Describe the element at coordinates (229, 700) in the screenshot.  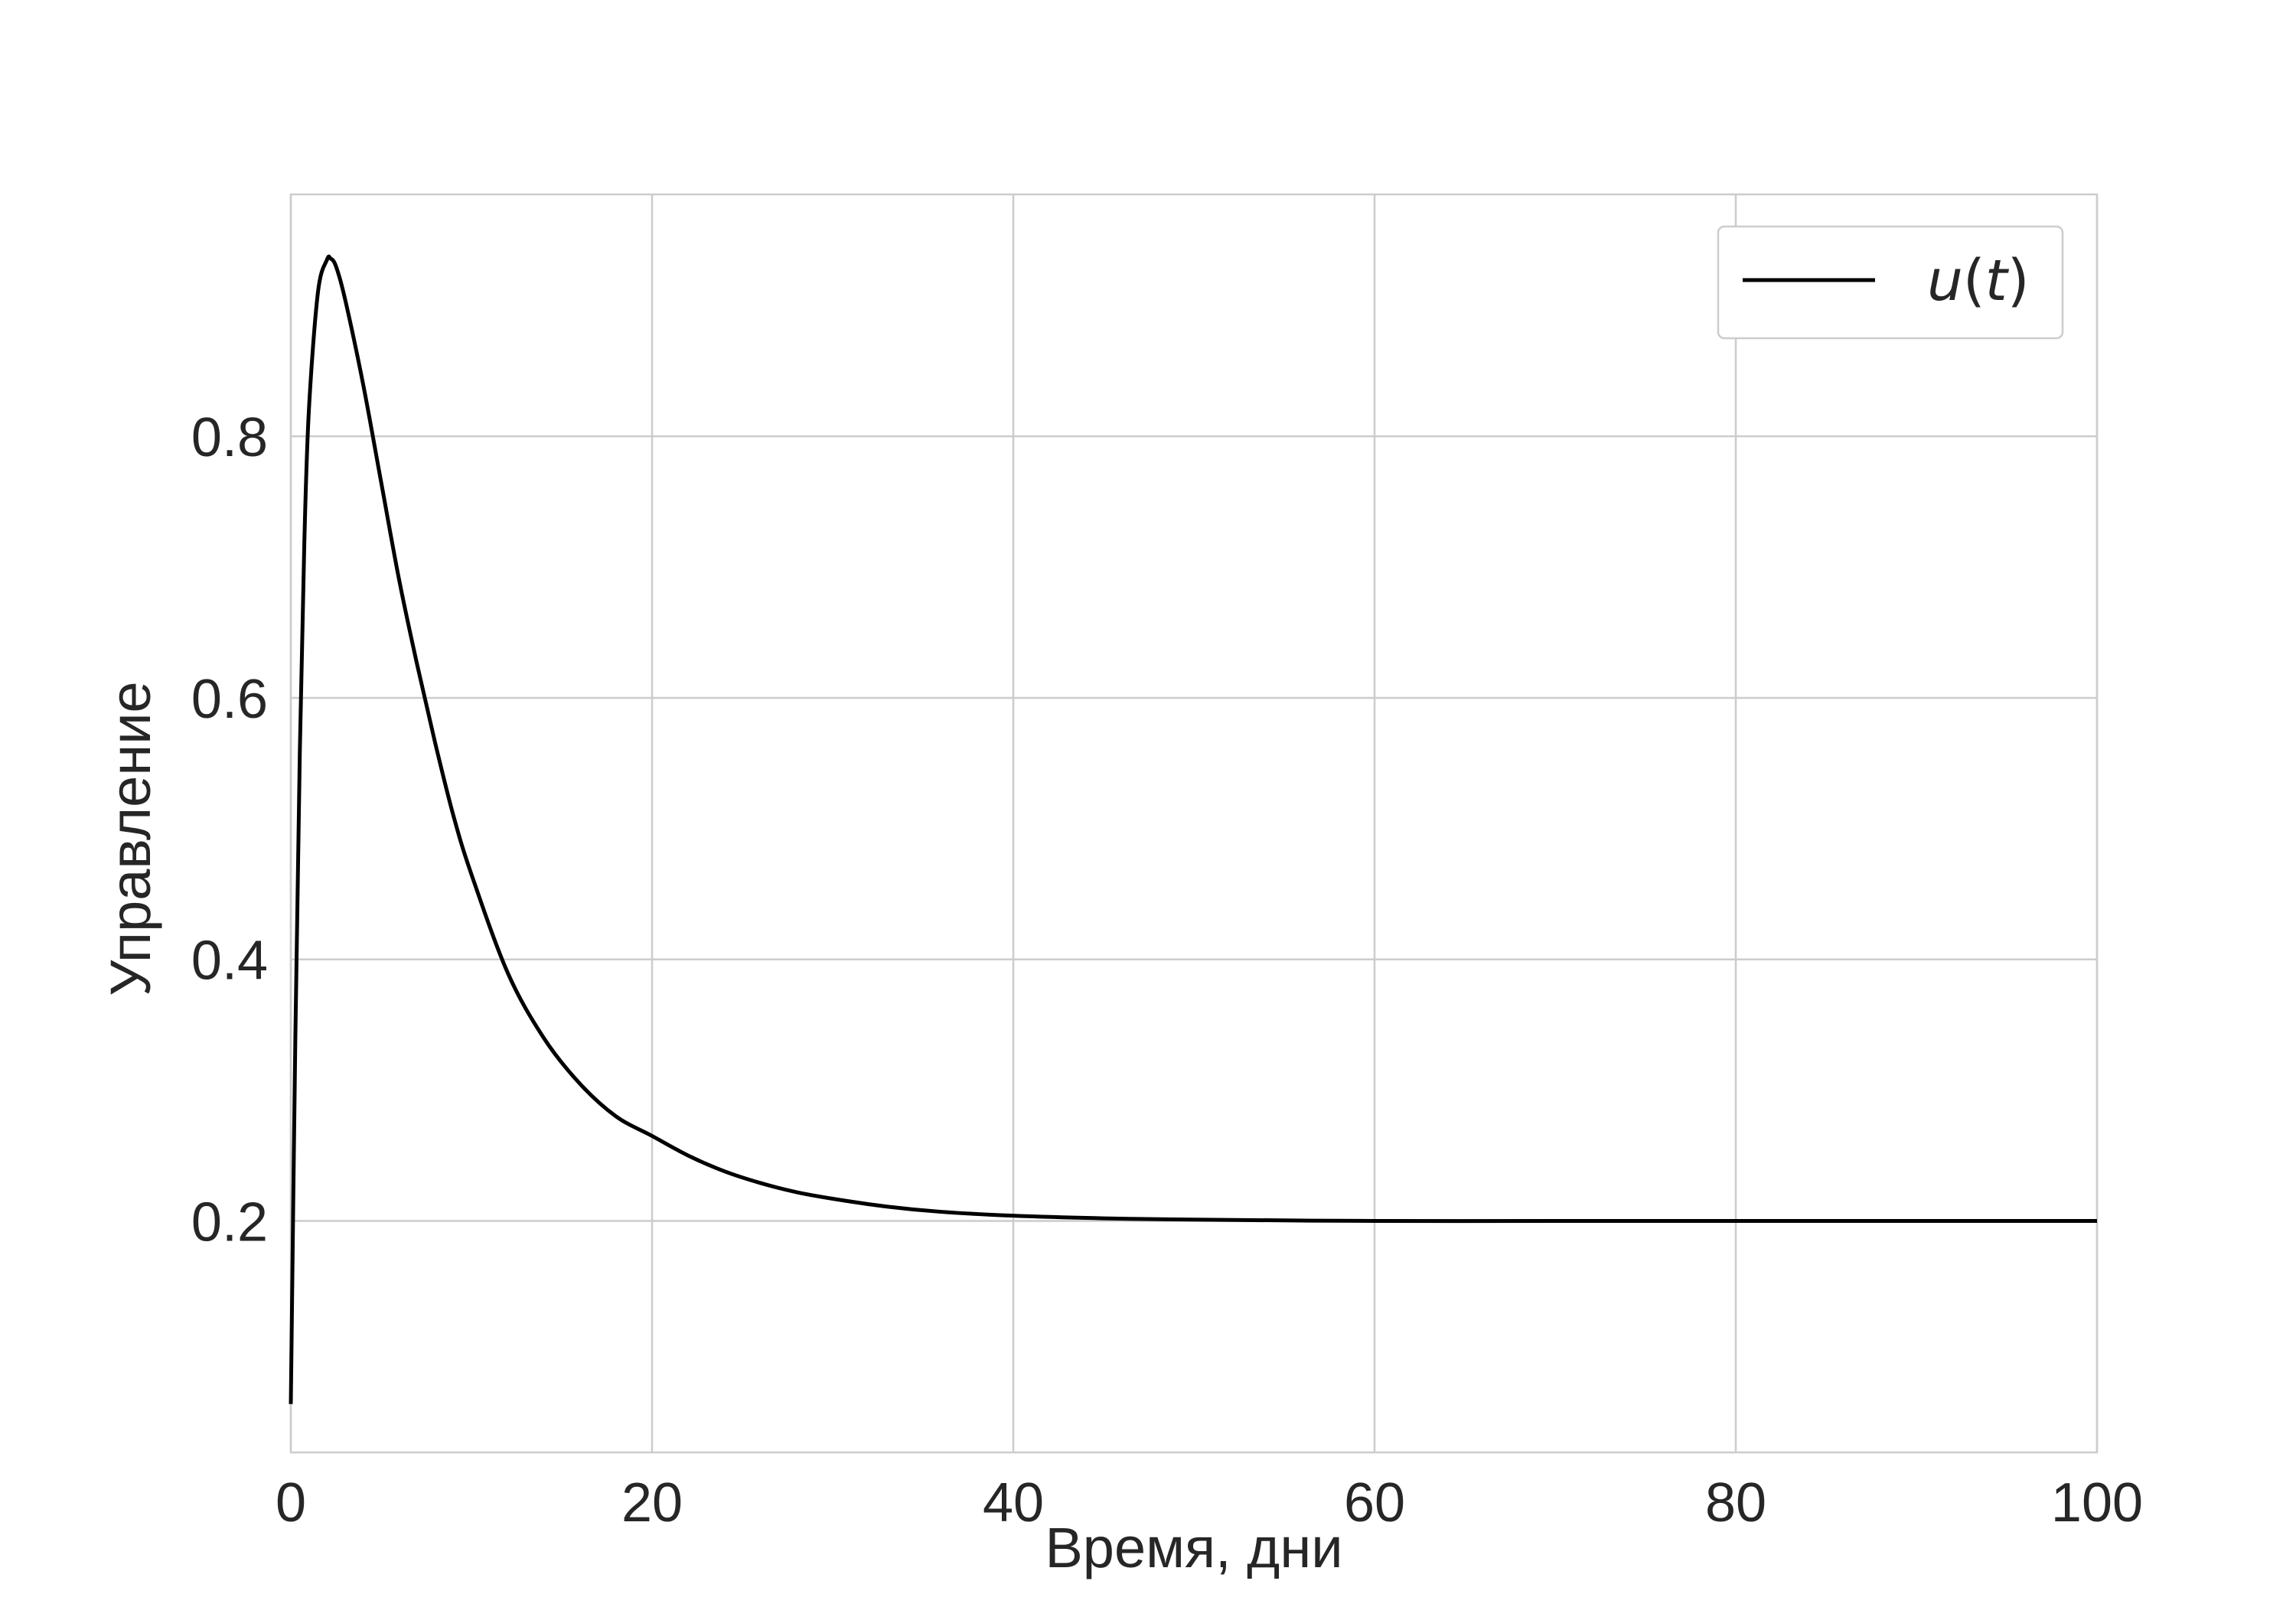
I see `y-tick-label: 0.6` at that location.